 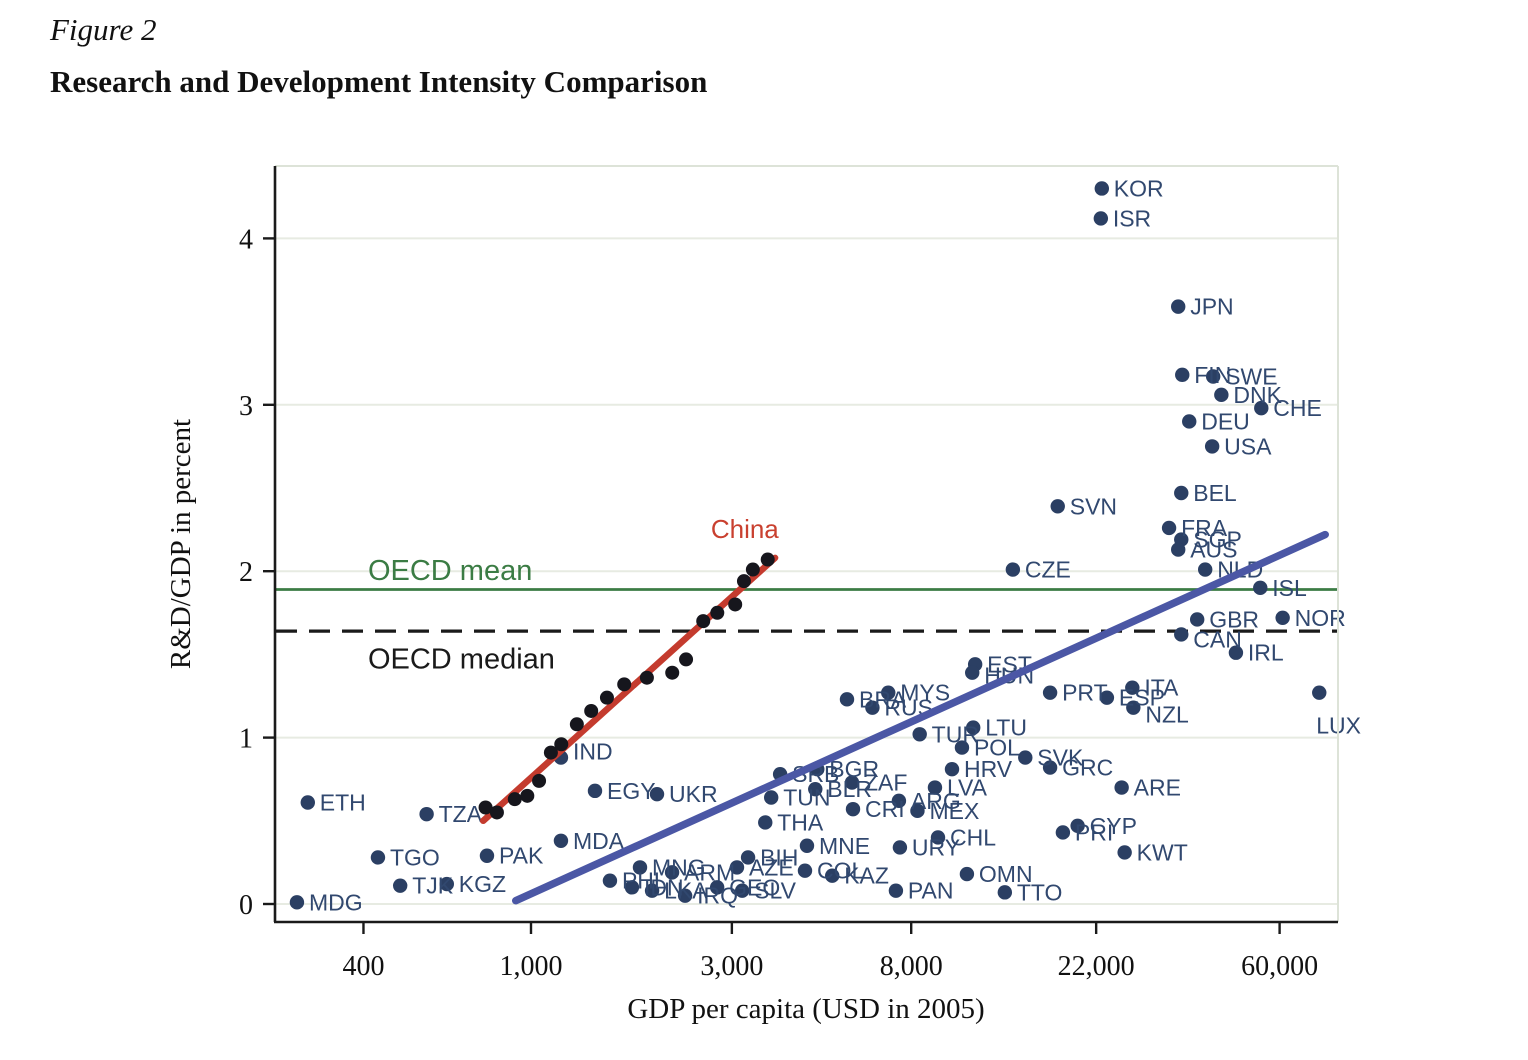 What do you see at coordinates (1096, 966) in the screenshot?
I see `x-tick-label-22000: 22,000` at bounding box center [1096, 966].